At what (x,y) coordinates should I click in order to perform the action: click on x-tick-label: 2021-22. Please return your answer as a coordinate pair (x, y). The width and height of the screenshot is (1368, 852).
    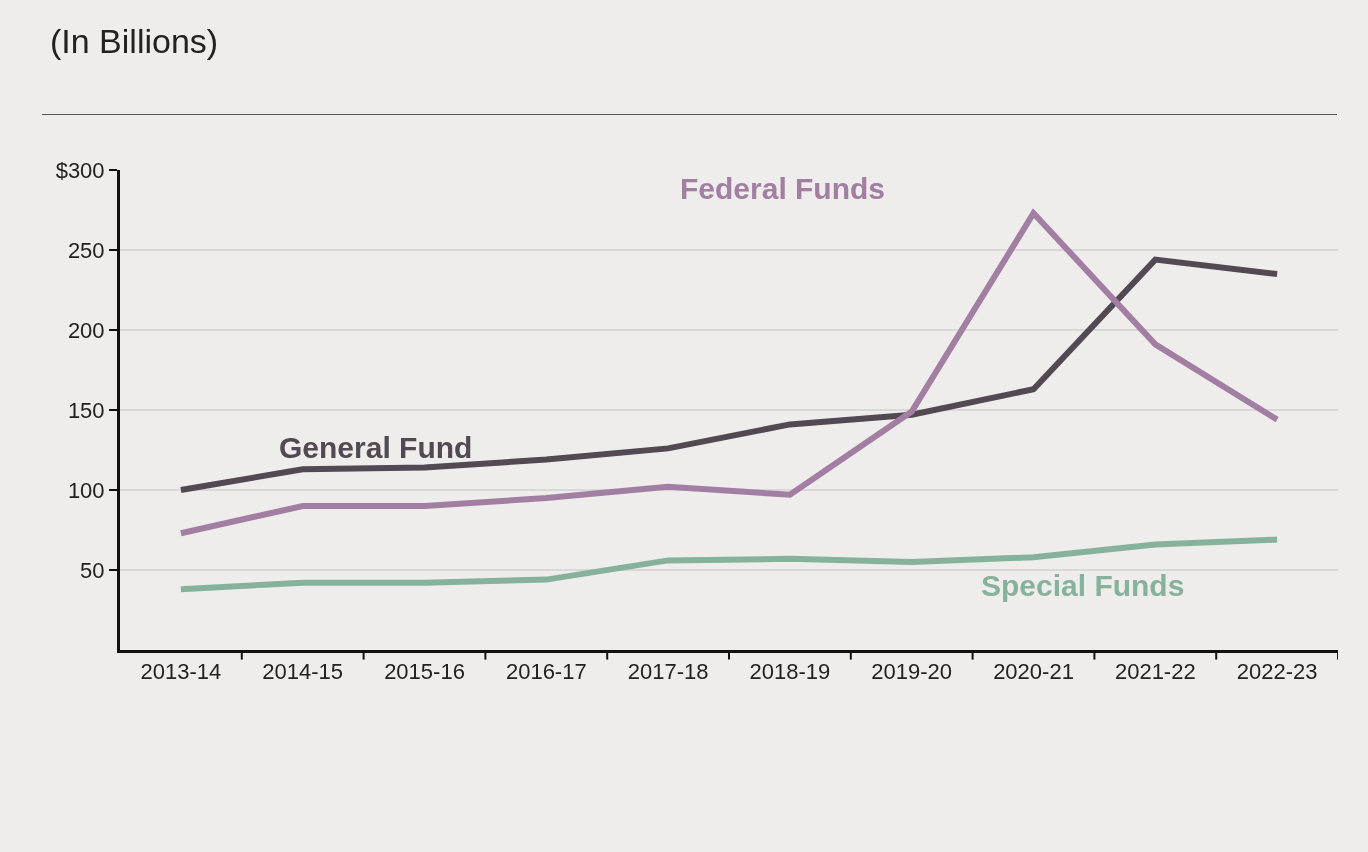
    Looking at the image, I should click on (1155, 672).